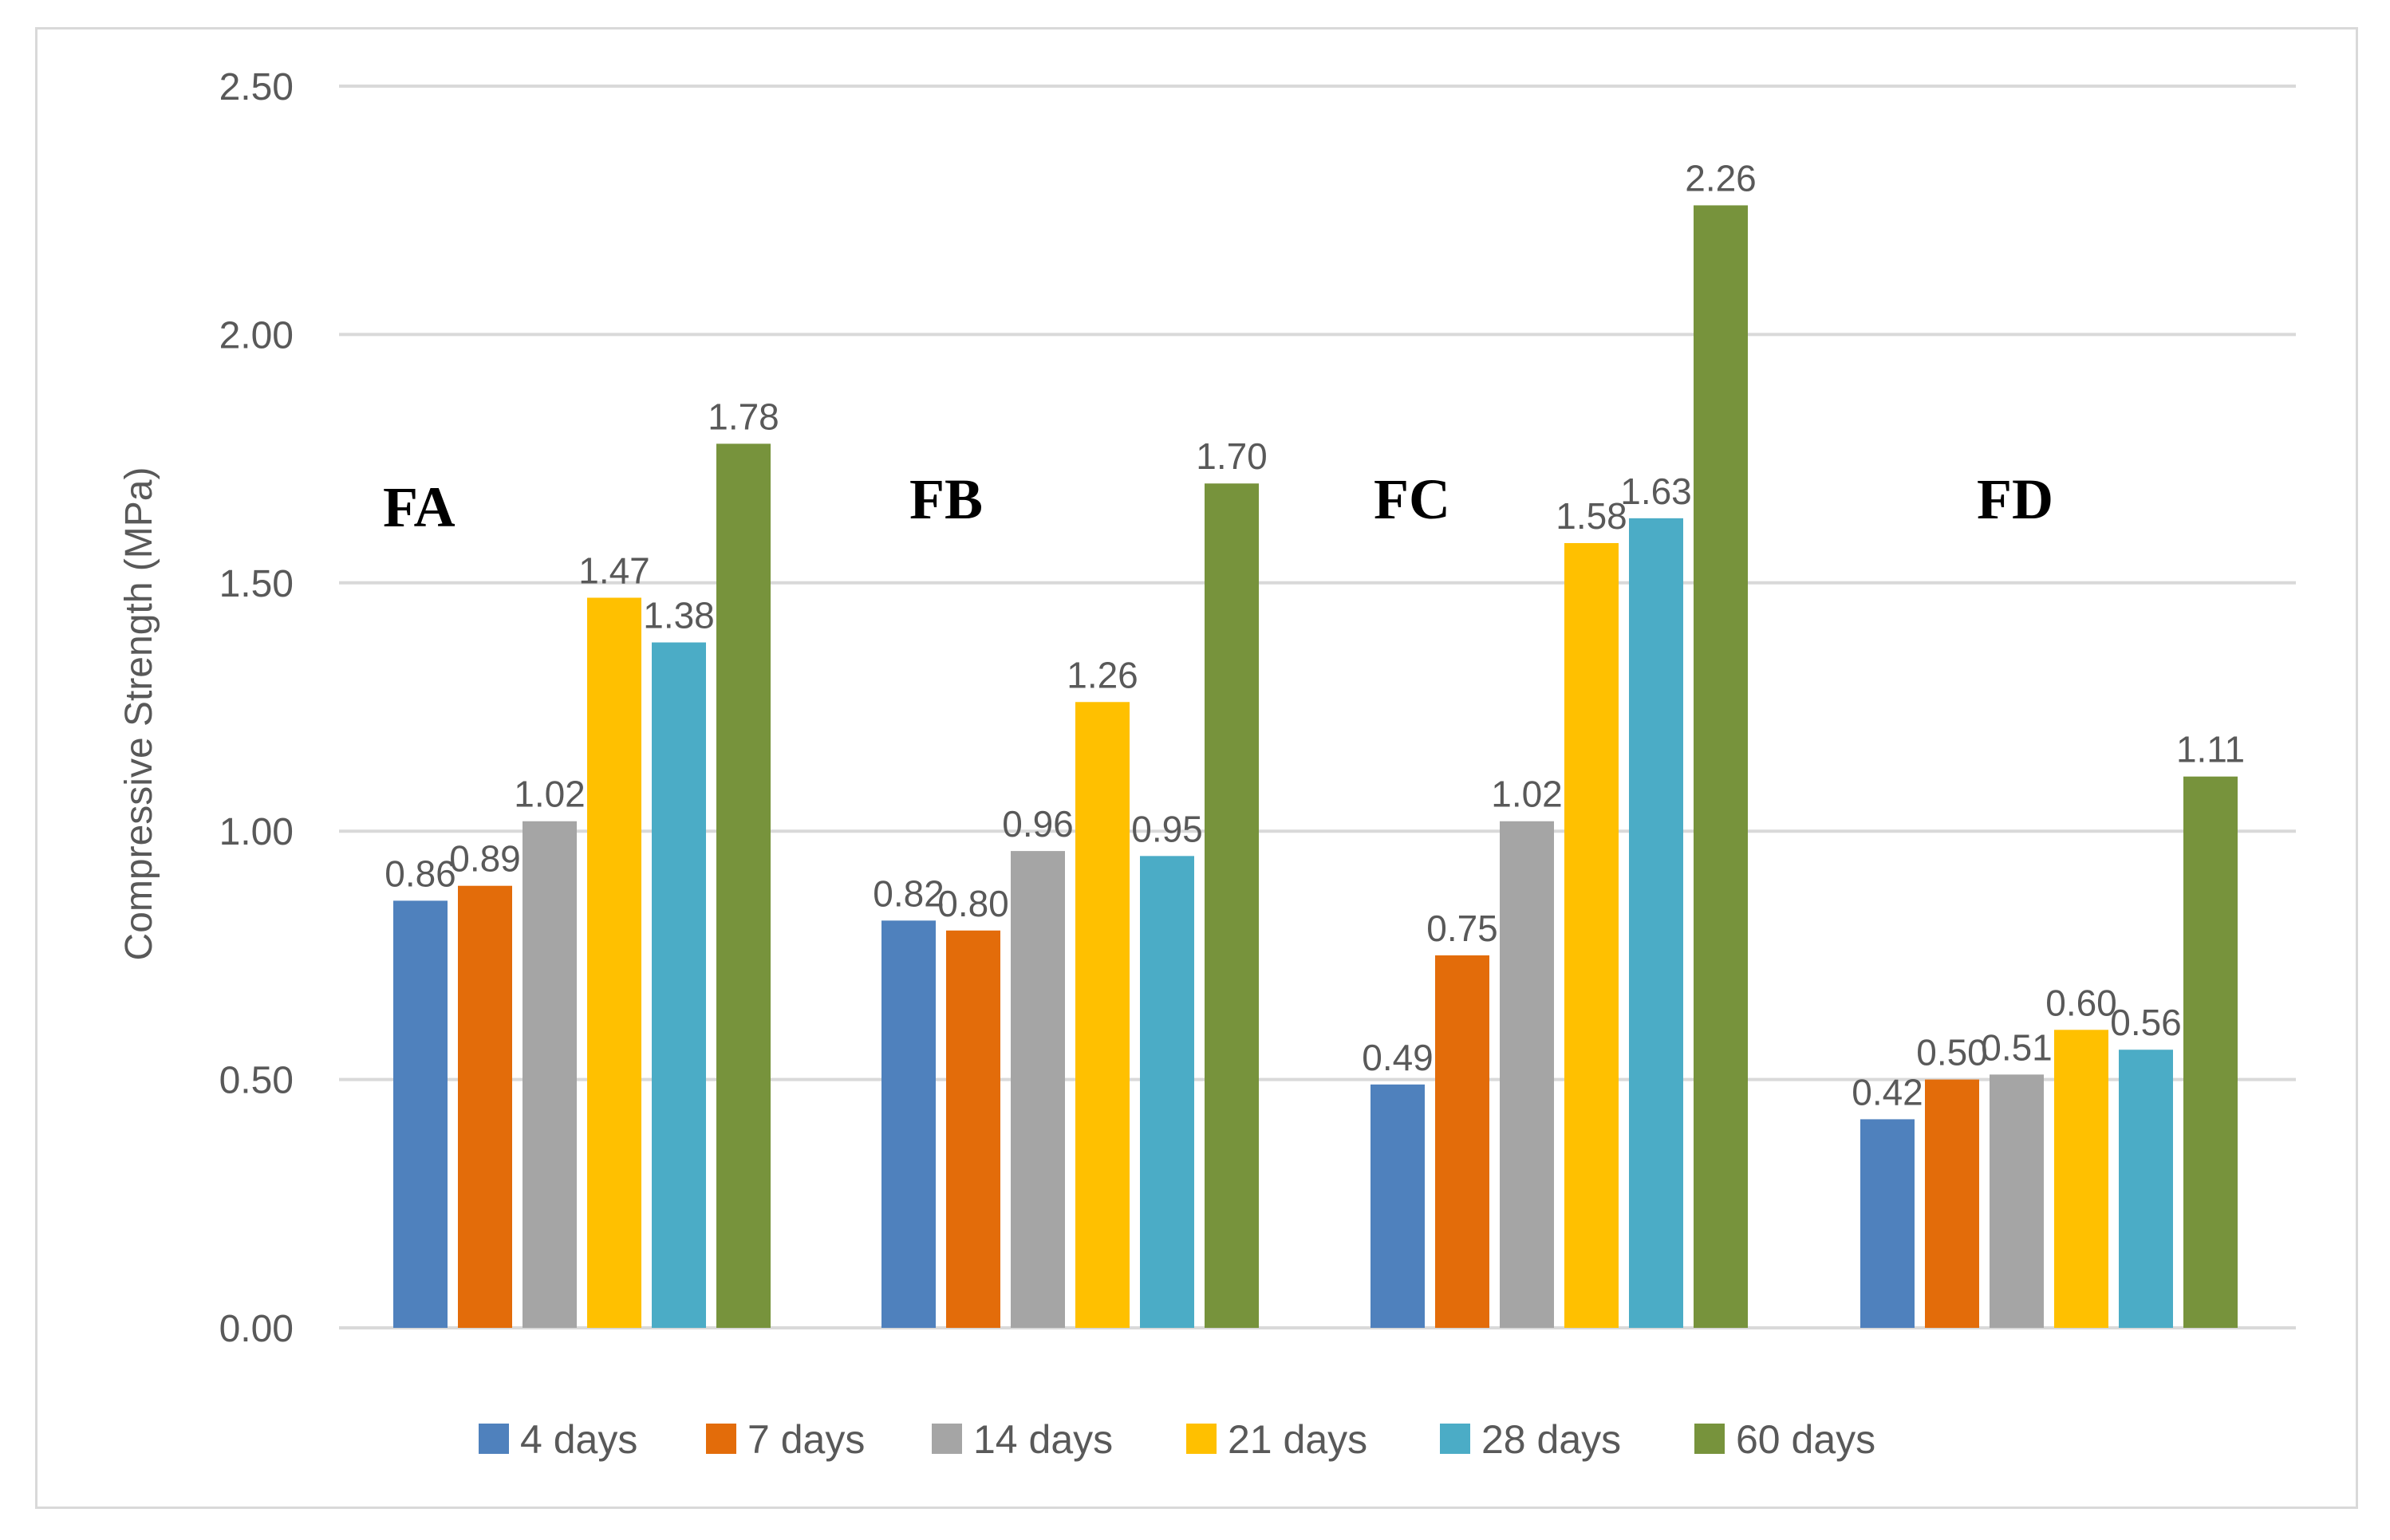 This screenshot has height=1540, width=2390. Describe the element at coordinates (614, 962) in the screenshot. I see `bar-fa-21-days` at that location.